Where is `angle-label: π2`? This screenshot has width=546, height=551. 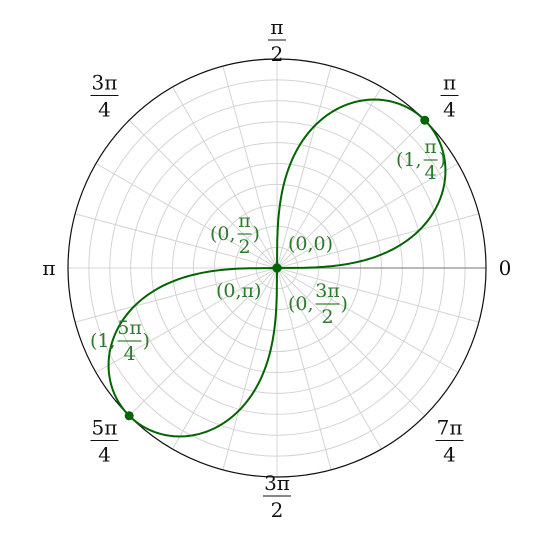
angle-label: π2 is located at coordinates (277, 40).